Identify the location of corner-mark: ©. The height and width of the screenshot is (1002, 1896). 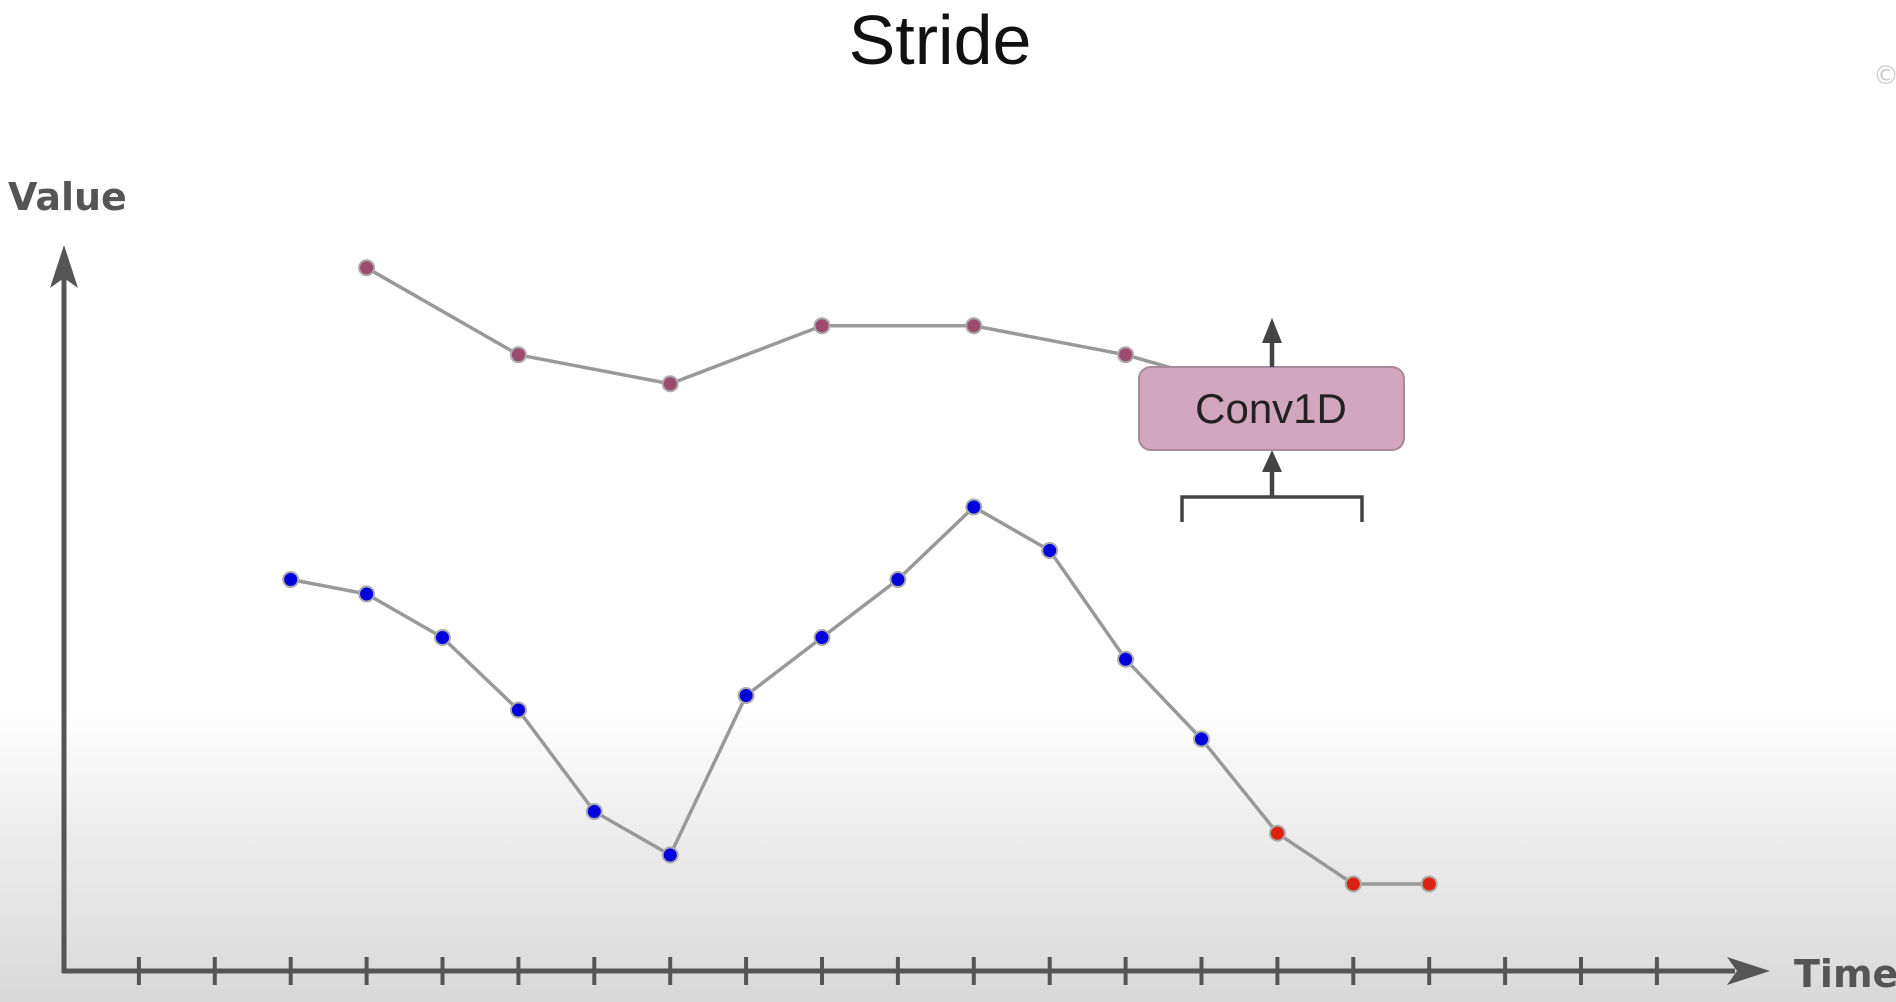
(1884, 76).